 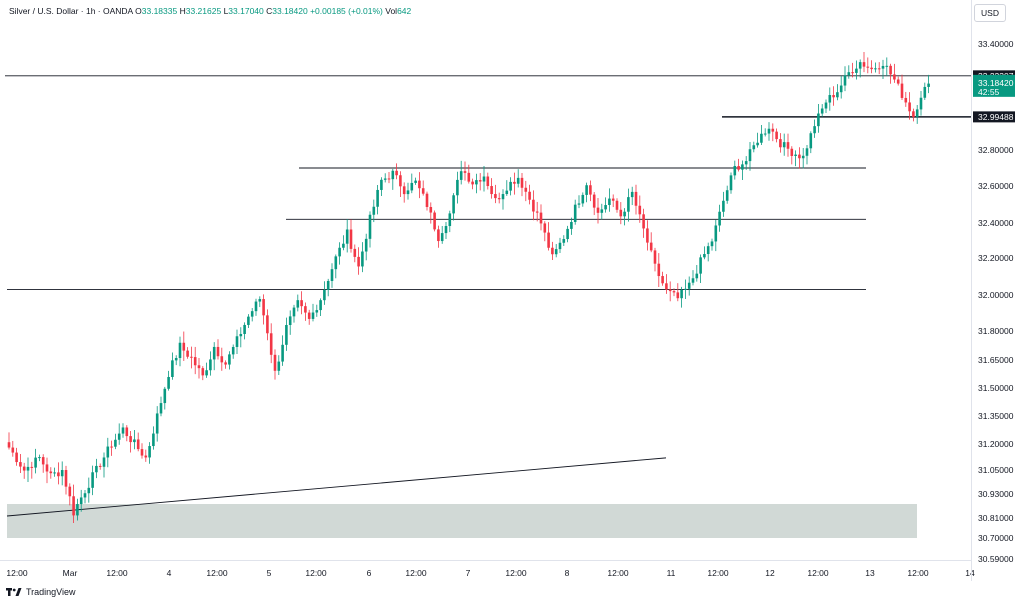 I want to click on close-label: C, so click(x=269, y=11).